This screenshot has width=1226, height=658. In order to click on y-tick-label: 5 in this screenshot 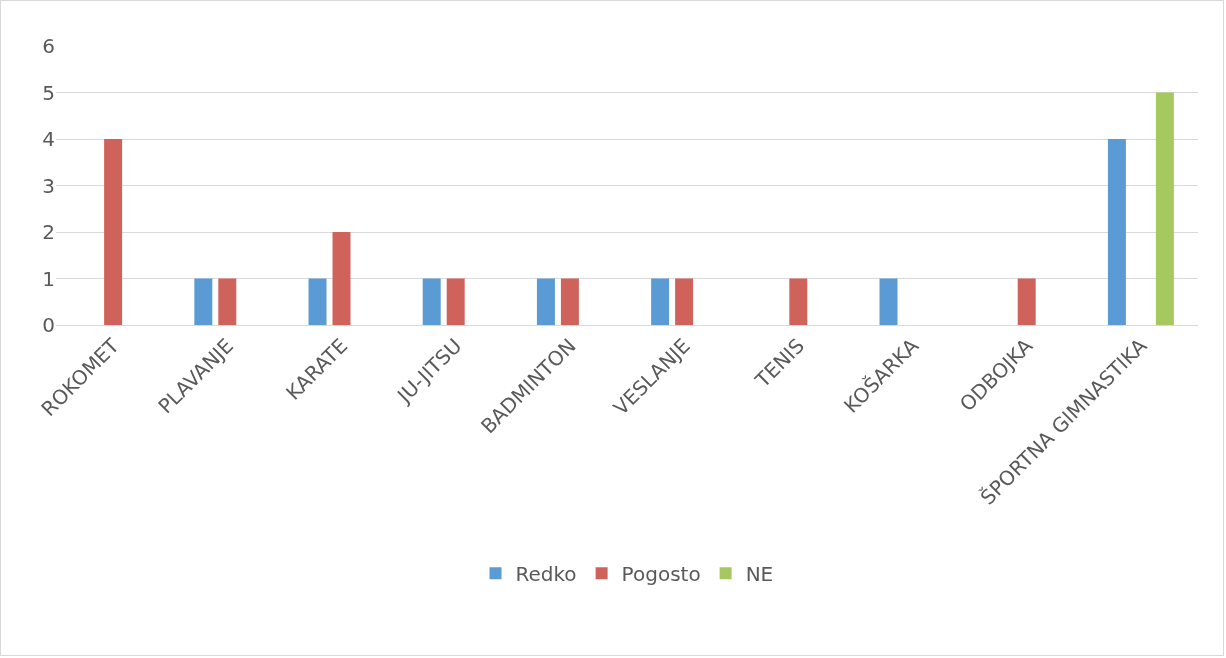, I will do `click(48, 92)`.